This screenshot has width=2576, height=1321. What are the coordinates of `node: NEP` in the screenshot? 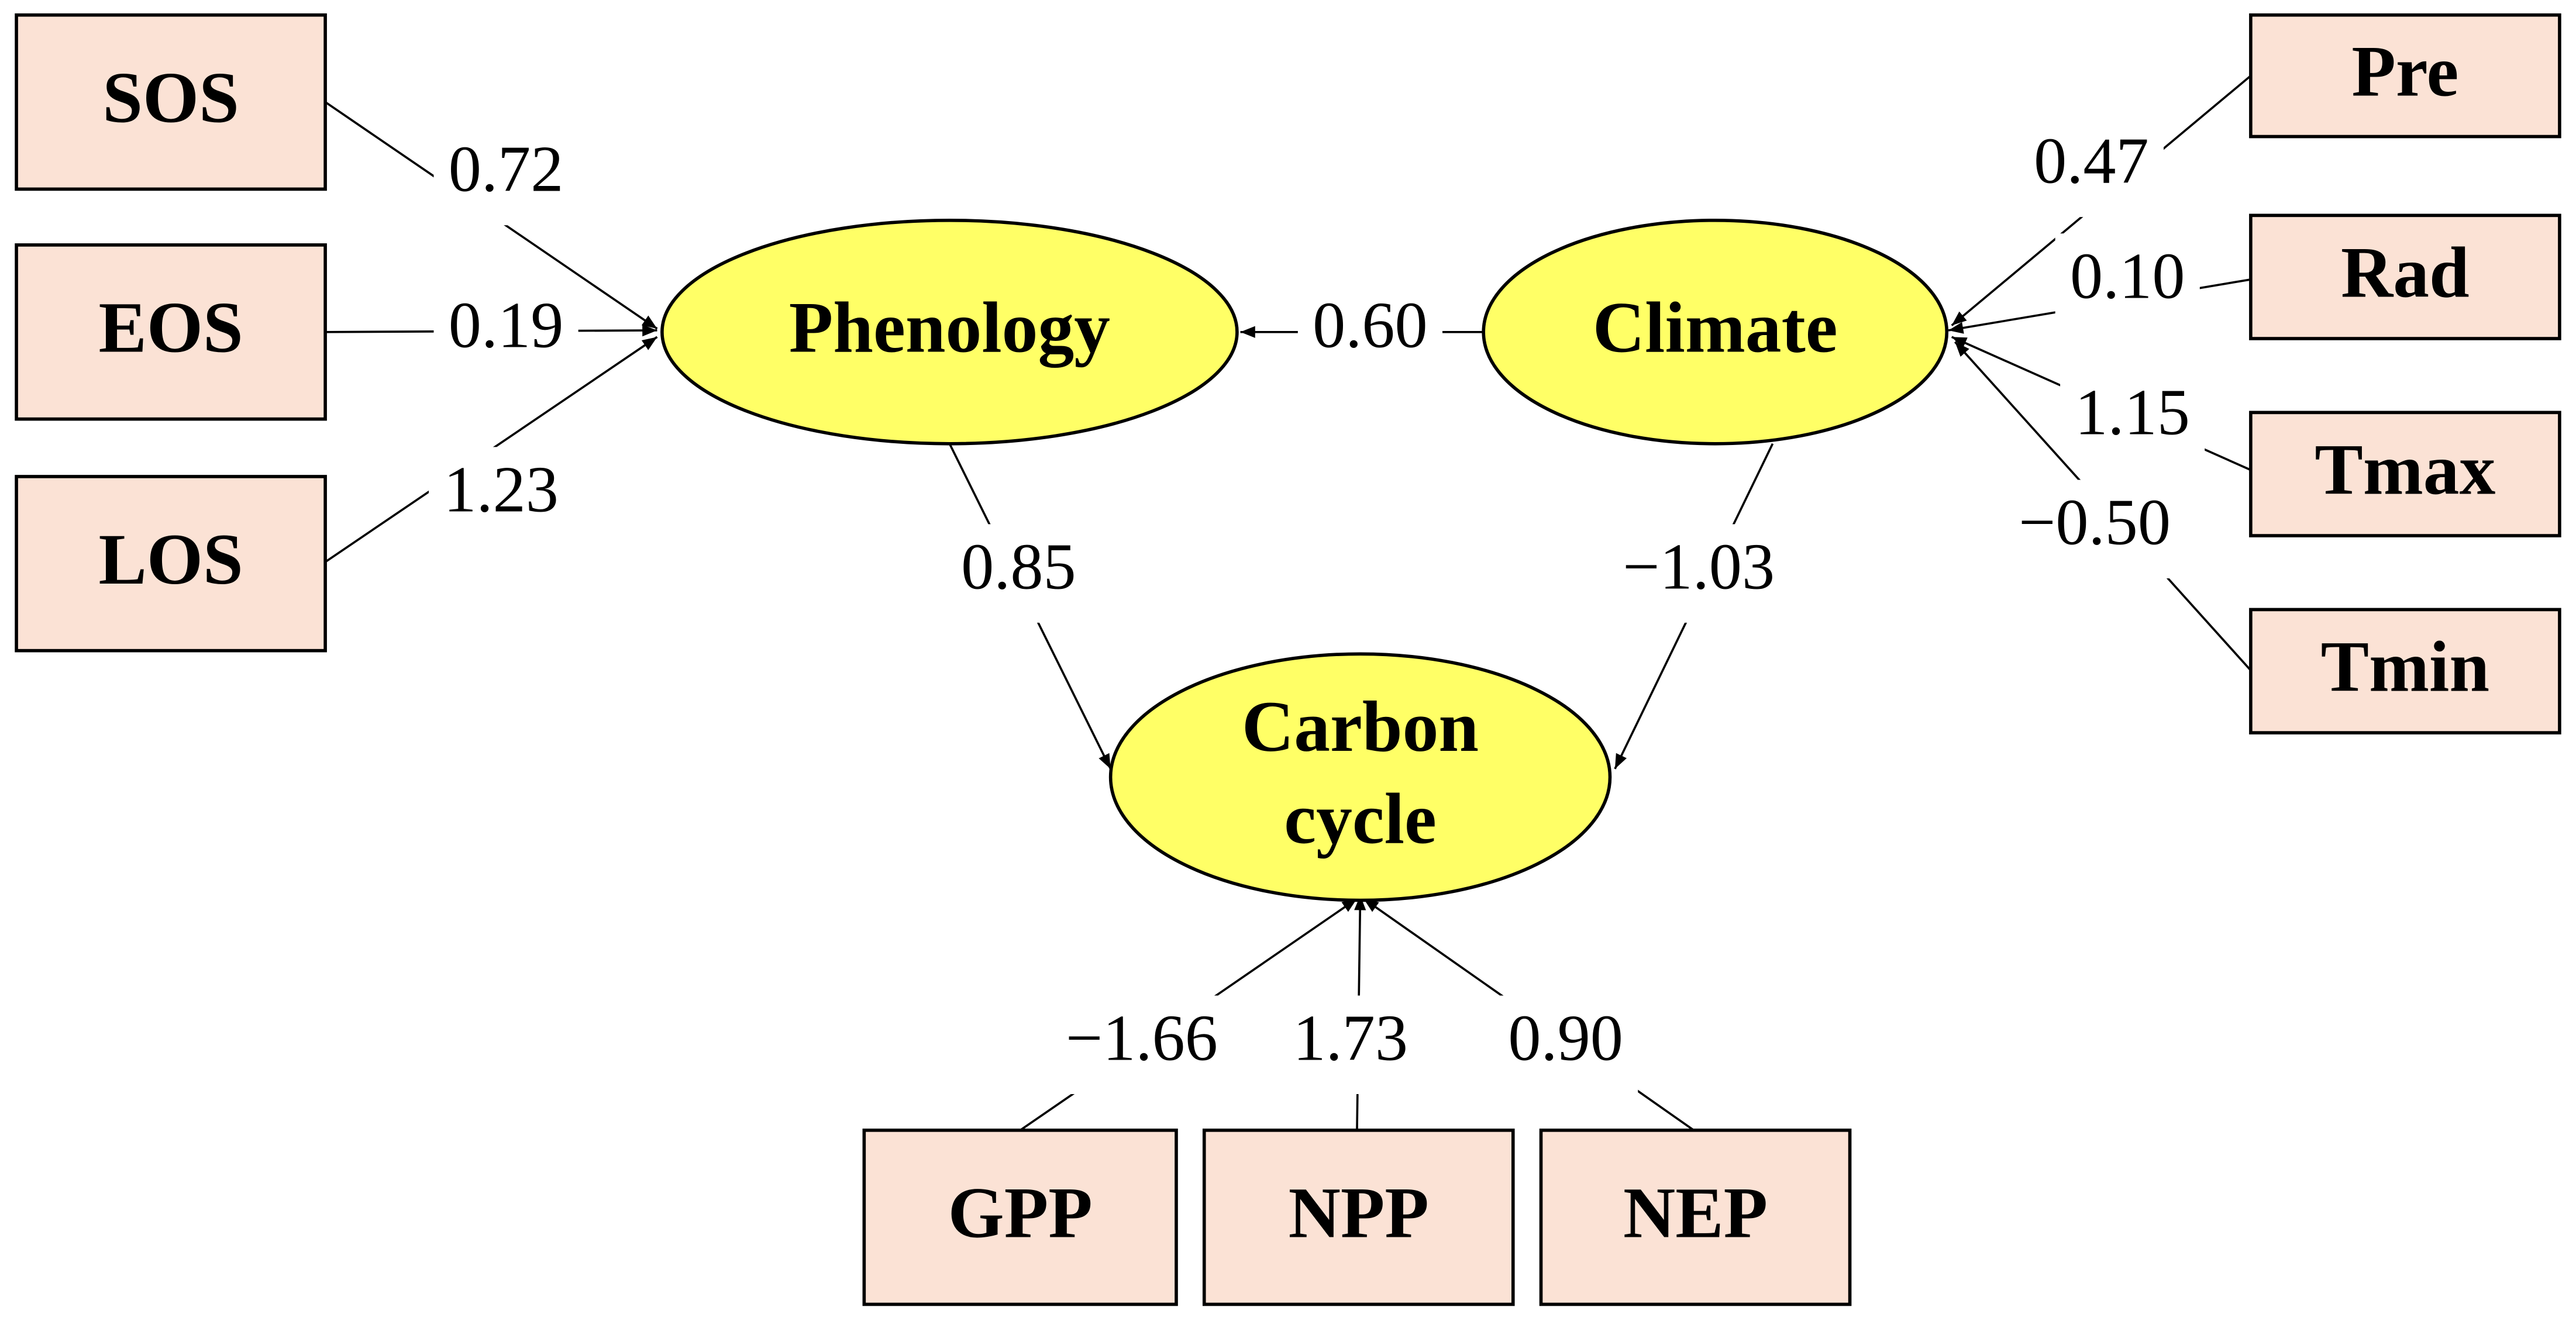 It's located at (1695, 1217).